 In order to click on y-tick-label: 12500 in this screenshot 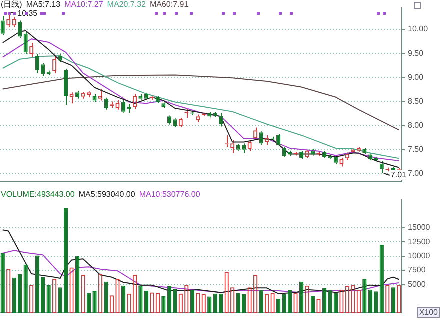, I will do `click(419, 241)`.